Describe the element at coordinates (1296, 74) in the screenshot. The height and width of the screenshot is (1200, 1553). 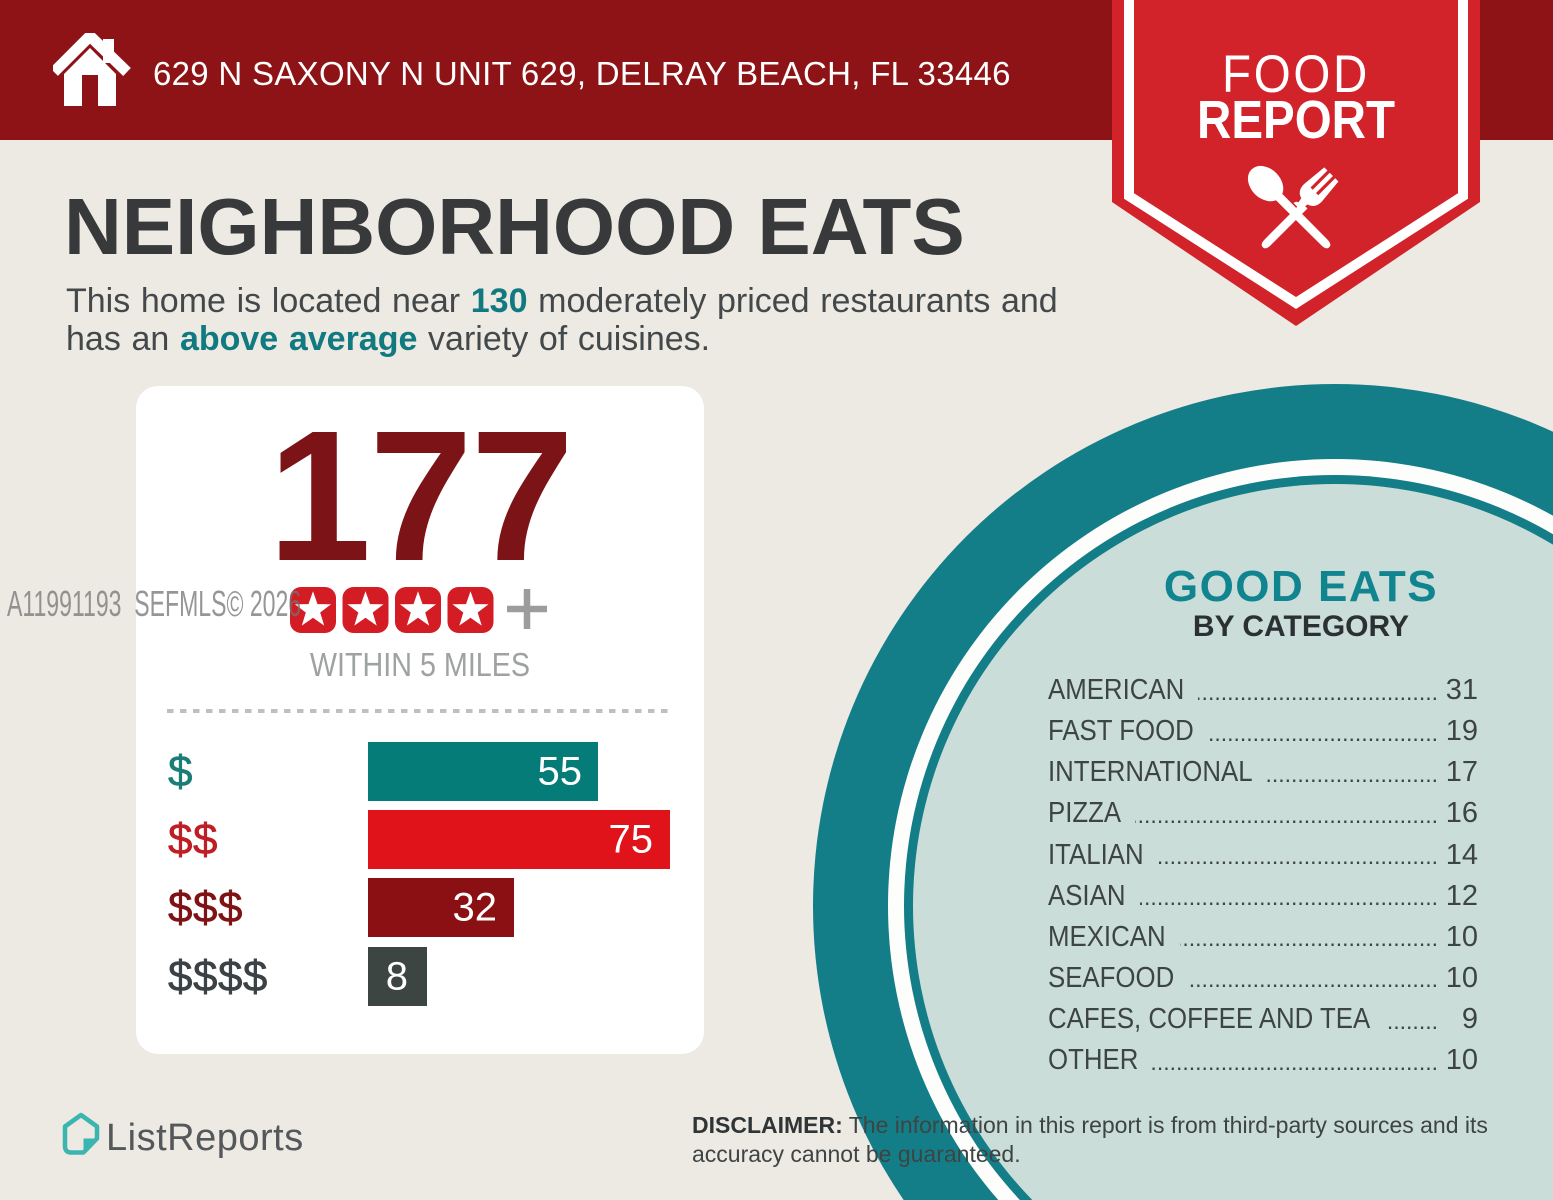
I see `svg-text: FOOD` at that location.